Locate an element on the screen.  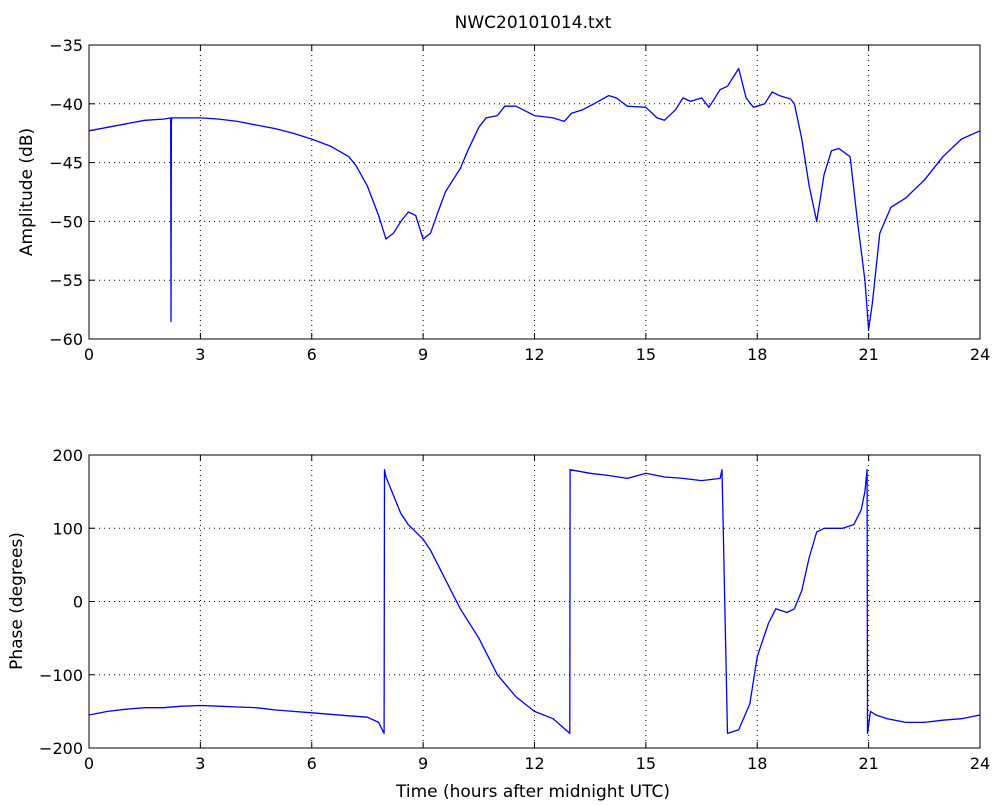
amplitude-ytick-label: −50 is located at coordinates (66, 221).